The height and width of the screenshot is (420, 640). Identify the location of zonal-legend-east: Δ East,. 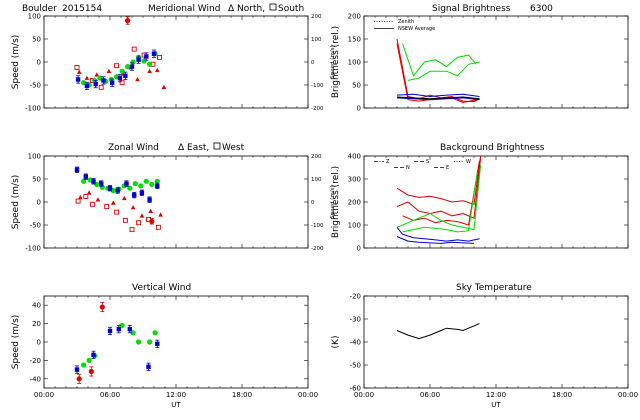
(193, 148).